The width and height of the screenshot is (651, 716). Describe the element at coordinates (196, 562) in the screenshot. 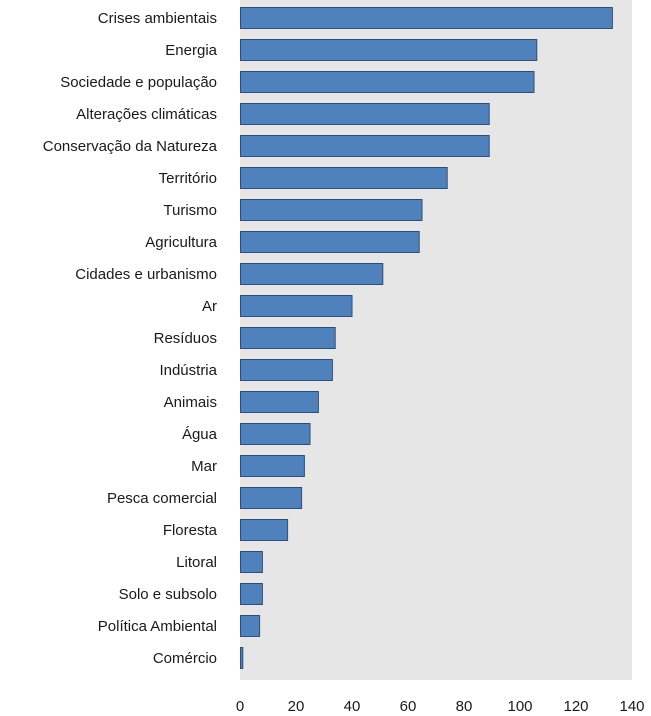

I see `category-label: Litoral` at that location.